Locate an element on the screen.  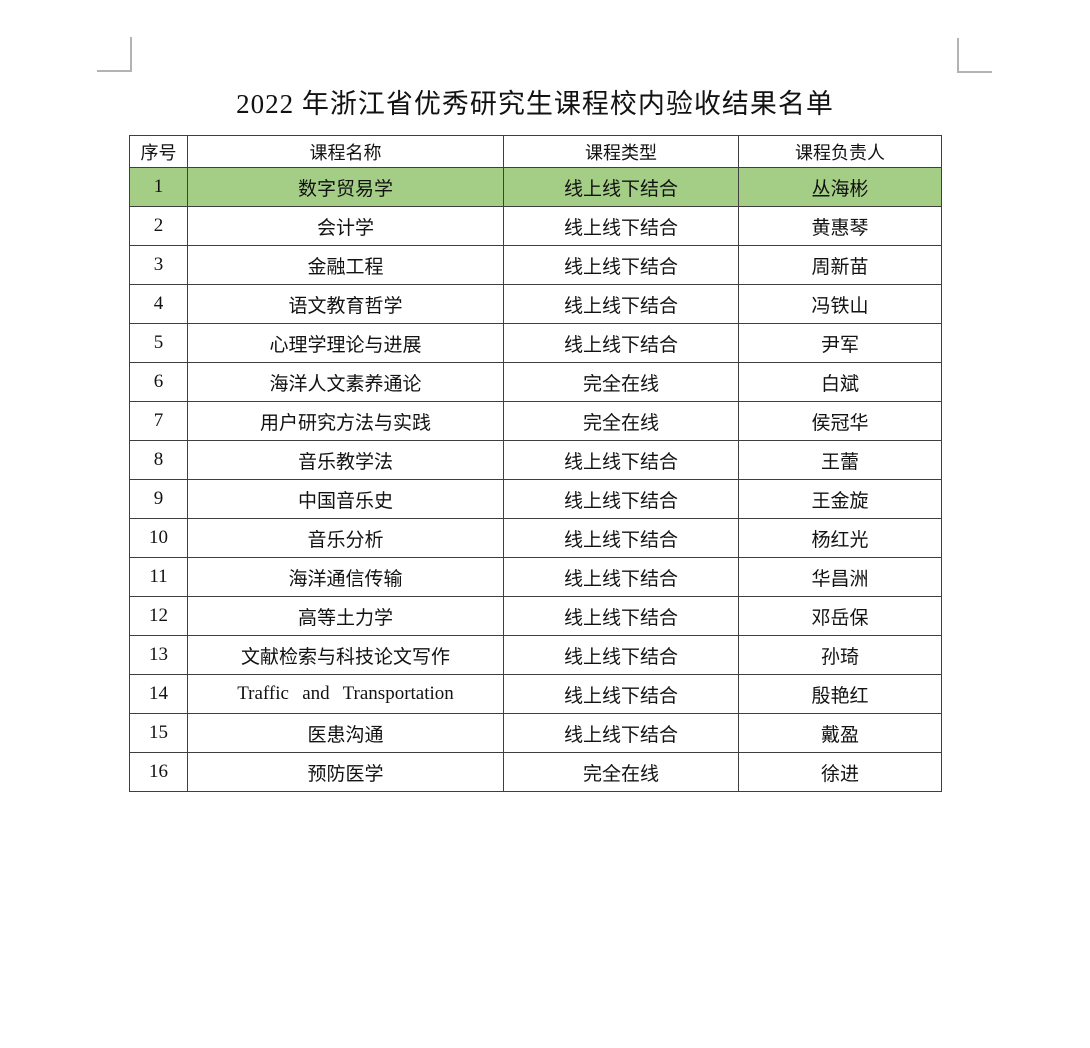
cell-course-name: 高等土力学 is located at coordinates (345, 616).